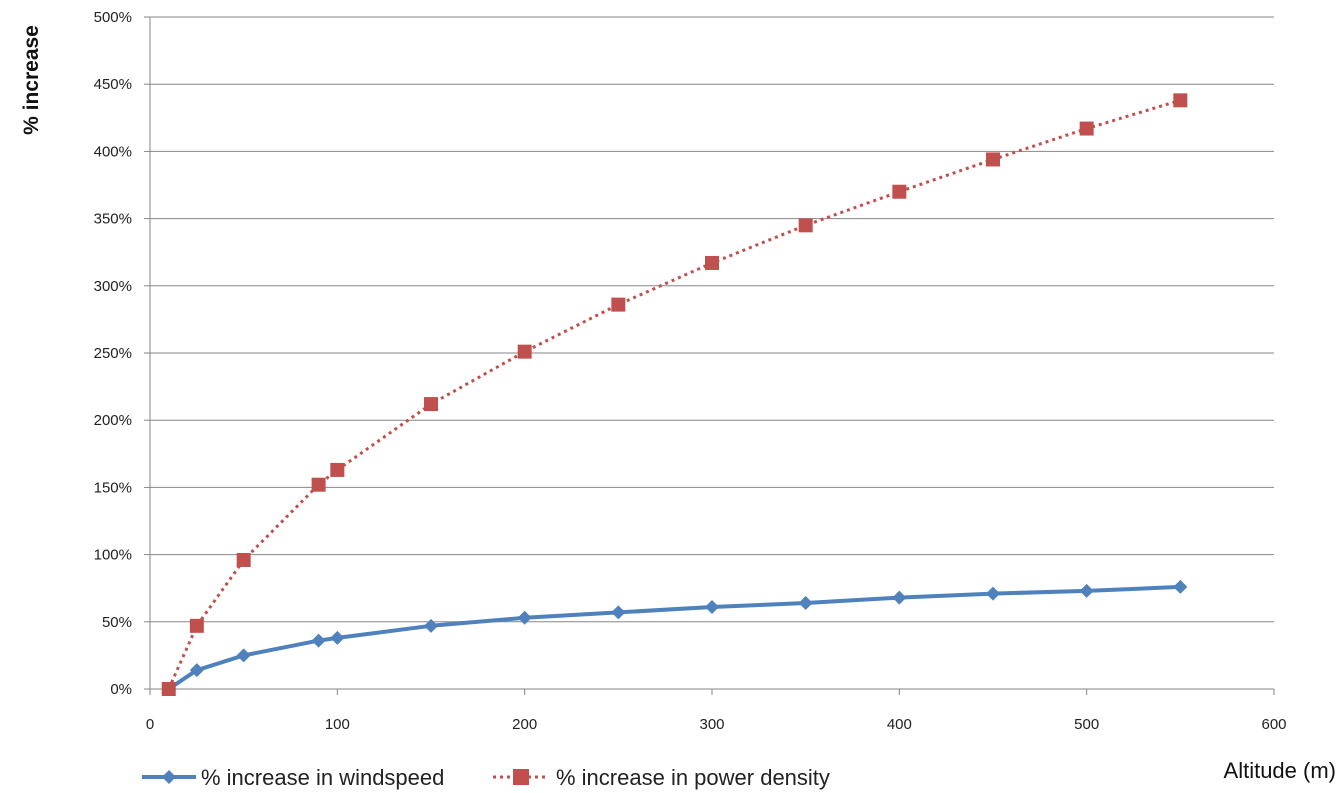  I want to click on legend-item-power-density: % increase in power density, so click(661, 777).